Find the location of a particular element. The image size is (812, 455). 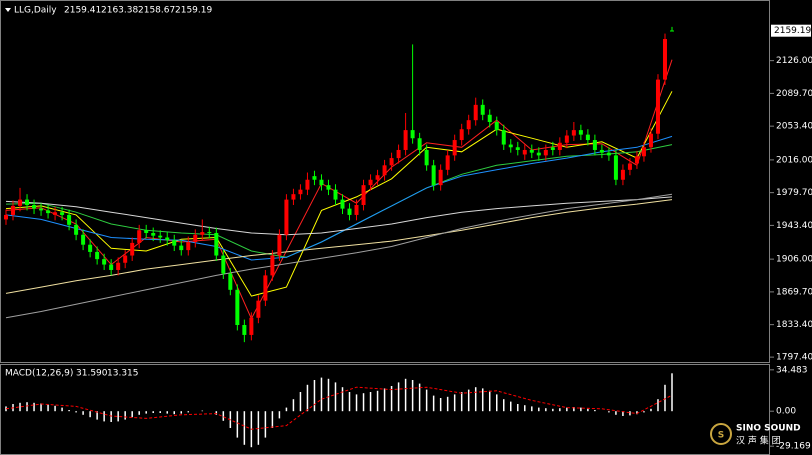

logo-mark: S is located at coordinates (721, 436).